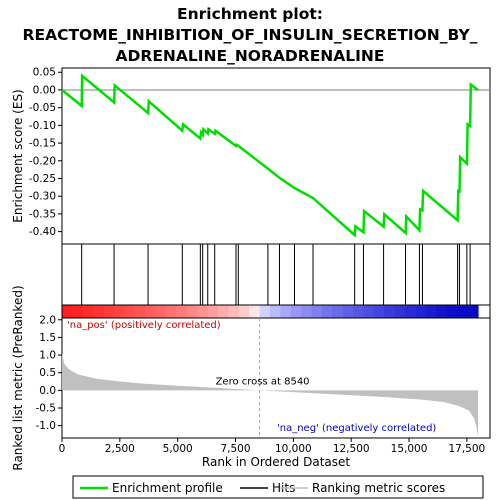 This screenshot has width=500, height=500. I want to click on positive-correlation-label: 'na_pos' (positively correlated), so click(144, 325).